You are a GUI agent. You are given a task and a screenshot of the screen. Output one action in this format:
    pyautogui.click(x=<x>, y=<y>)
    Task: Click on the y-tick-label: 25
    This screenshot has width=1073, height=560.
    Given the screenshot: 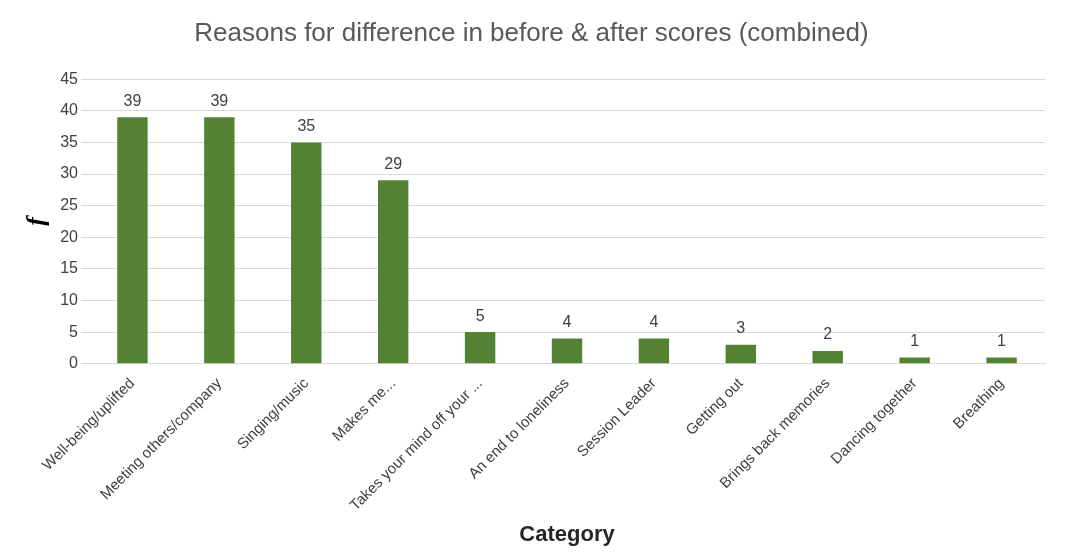 What is the action you would take?
    pyautogui.click(x=69, y=205)
    